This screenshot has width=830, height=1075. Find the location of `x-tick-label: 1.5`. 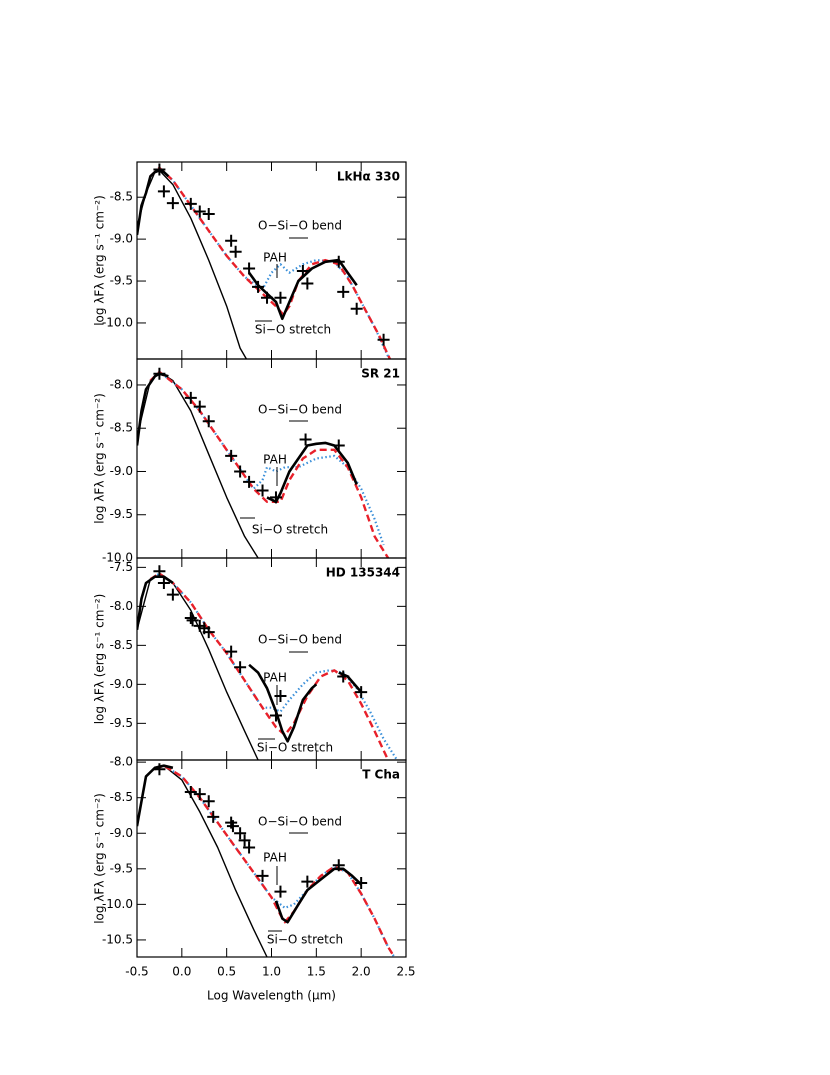

x-tick-label: 1.5 is located at coordinates (316, 972).